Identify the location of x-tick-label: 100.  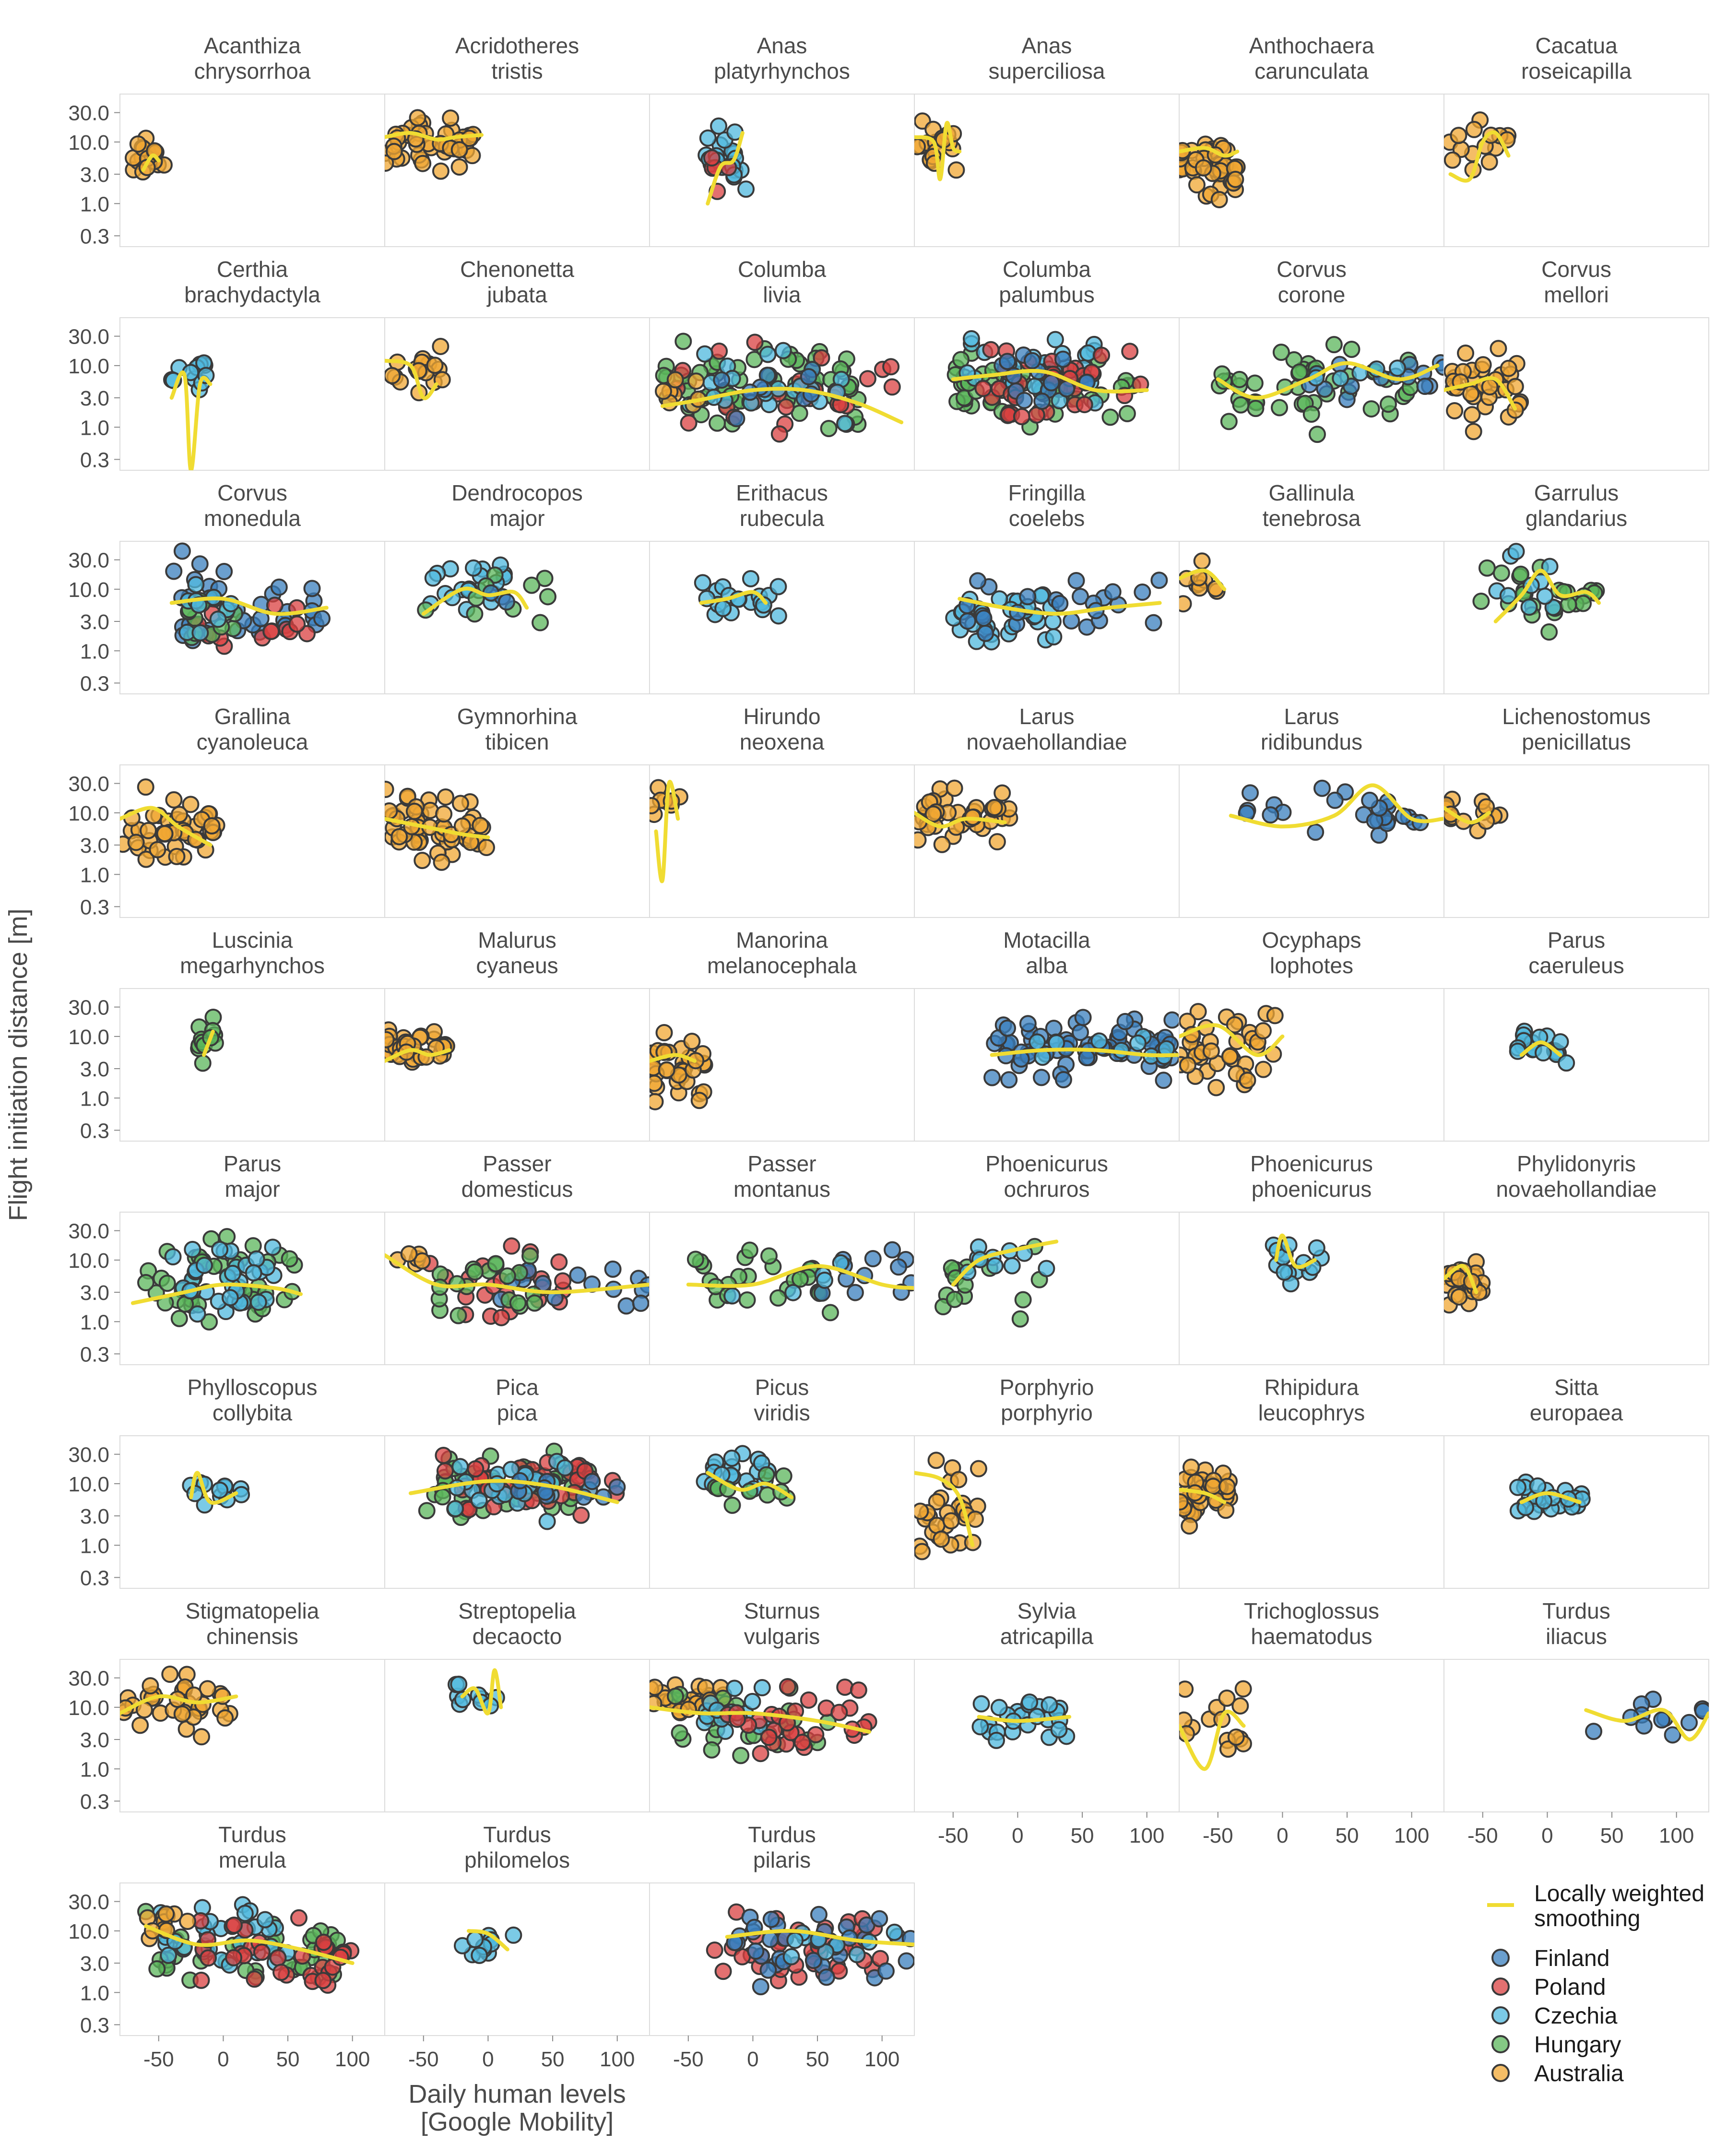
(882, 2059).